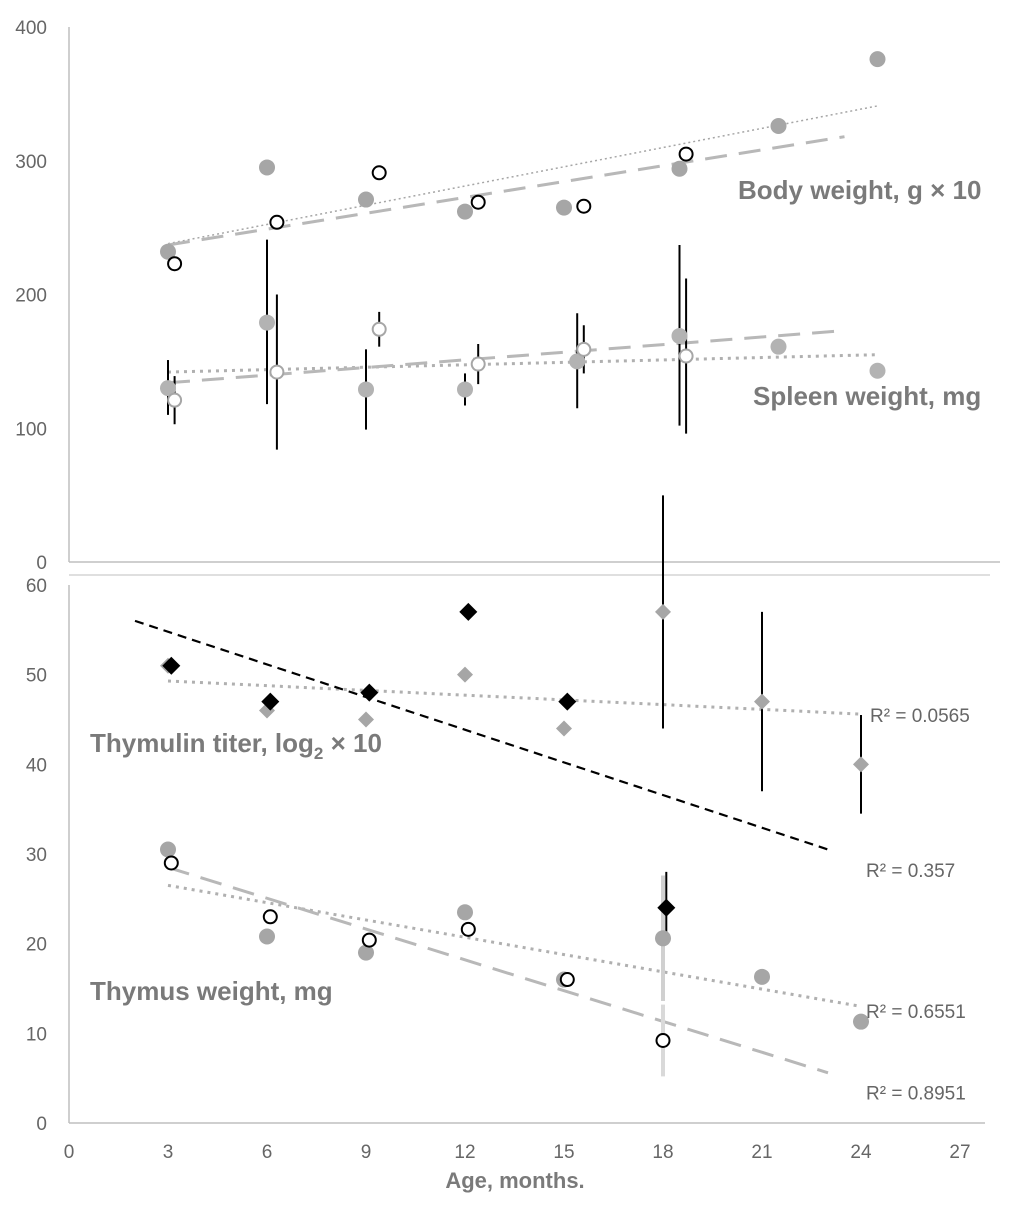 The height and width of the screenshot is (1218, 1020). Describe the element at coordinates (36, 1034) in the screenshot. I see `y-tick-label: 10` at that location.